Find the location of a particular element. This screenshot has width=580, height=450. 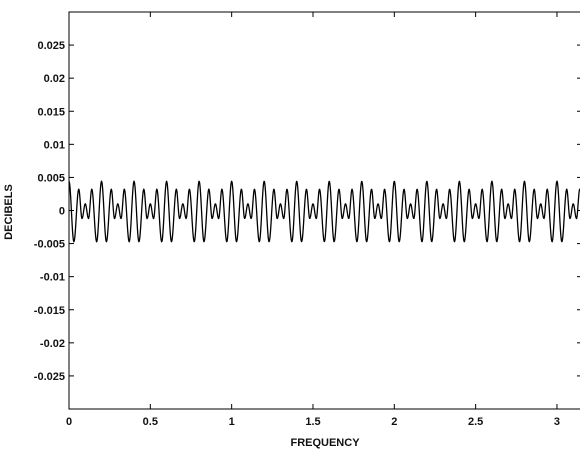

y-tick-label: 0.02 is located at coordinates (54, 79).